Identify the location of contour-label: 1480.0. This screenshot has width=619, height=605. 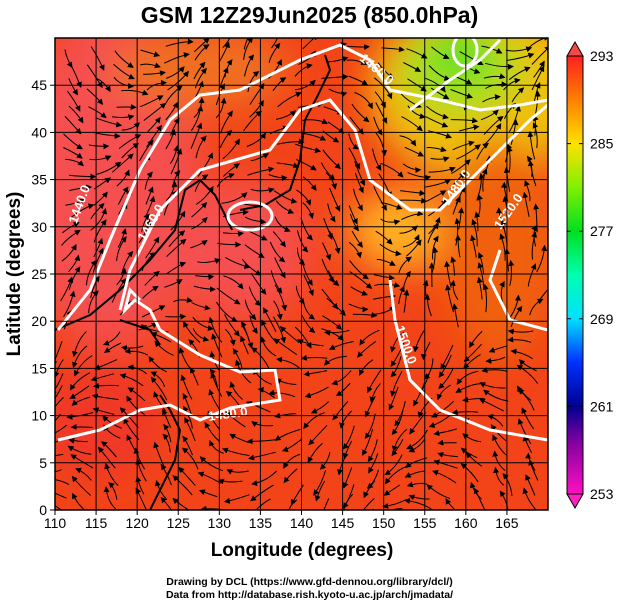
(227, 414).